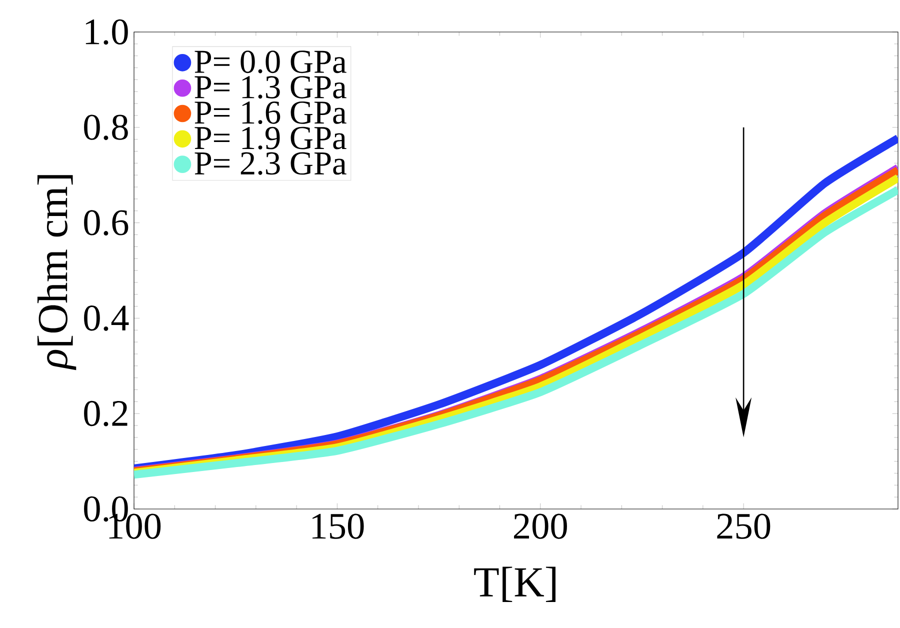 This screenshot has height=628, width=900. I want to click on x-axis-title: T[K], so click(515, 584).